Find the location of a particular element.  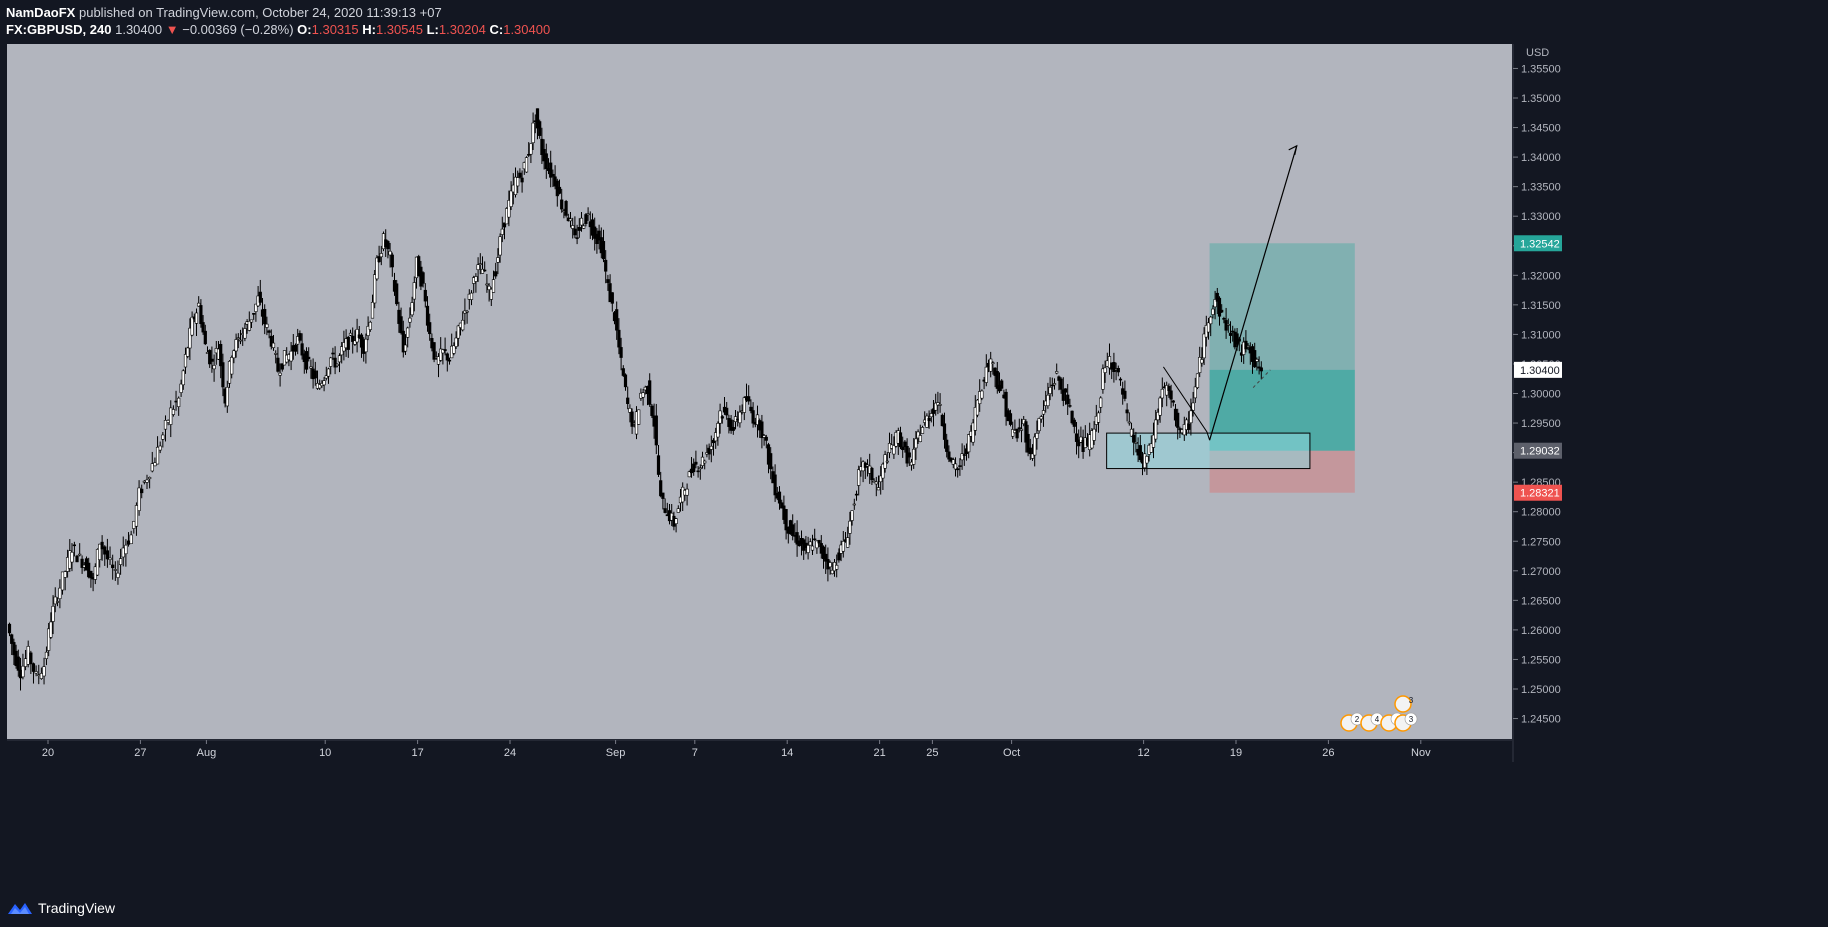

open-label: O: is located at coordinates (304, 29).